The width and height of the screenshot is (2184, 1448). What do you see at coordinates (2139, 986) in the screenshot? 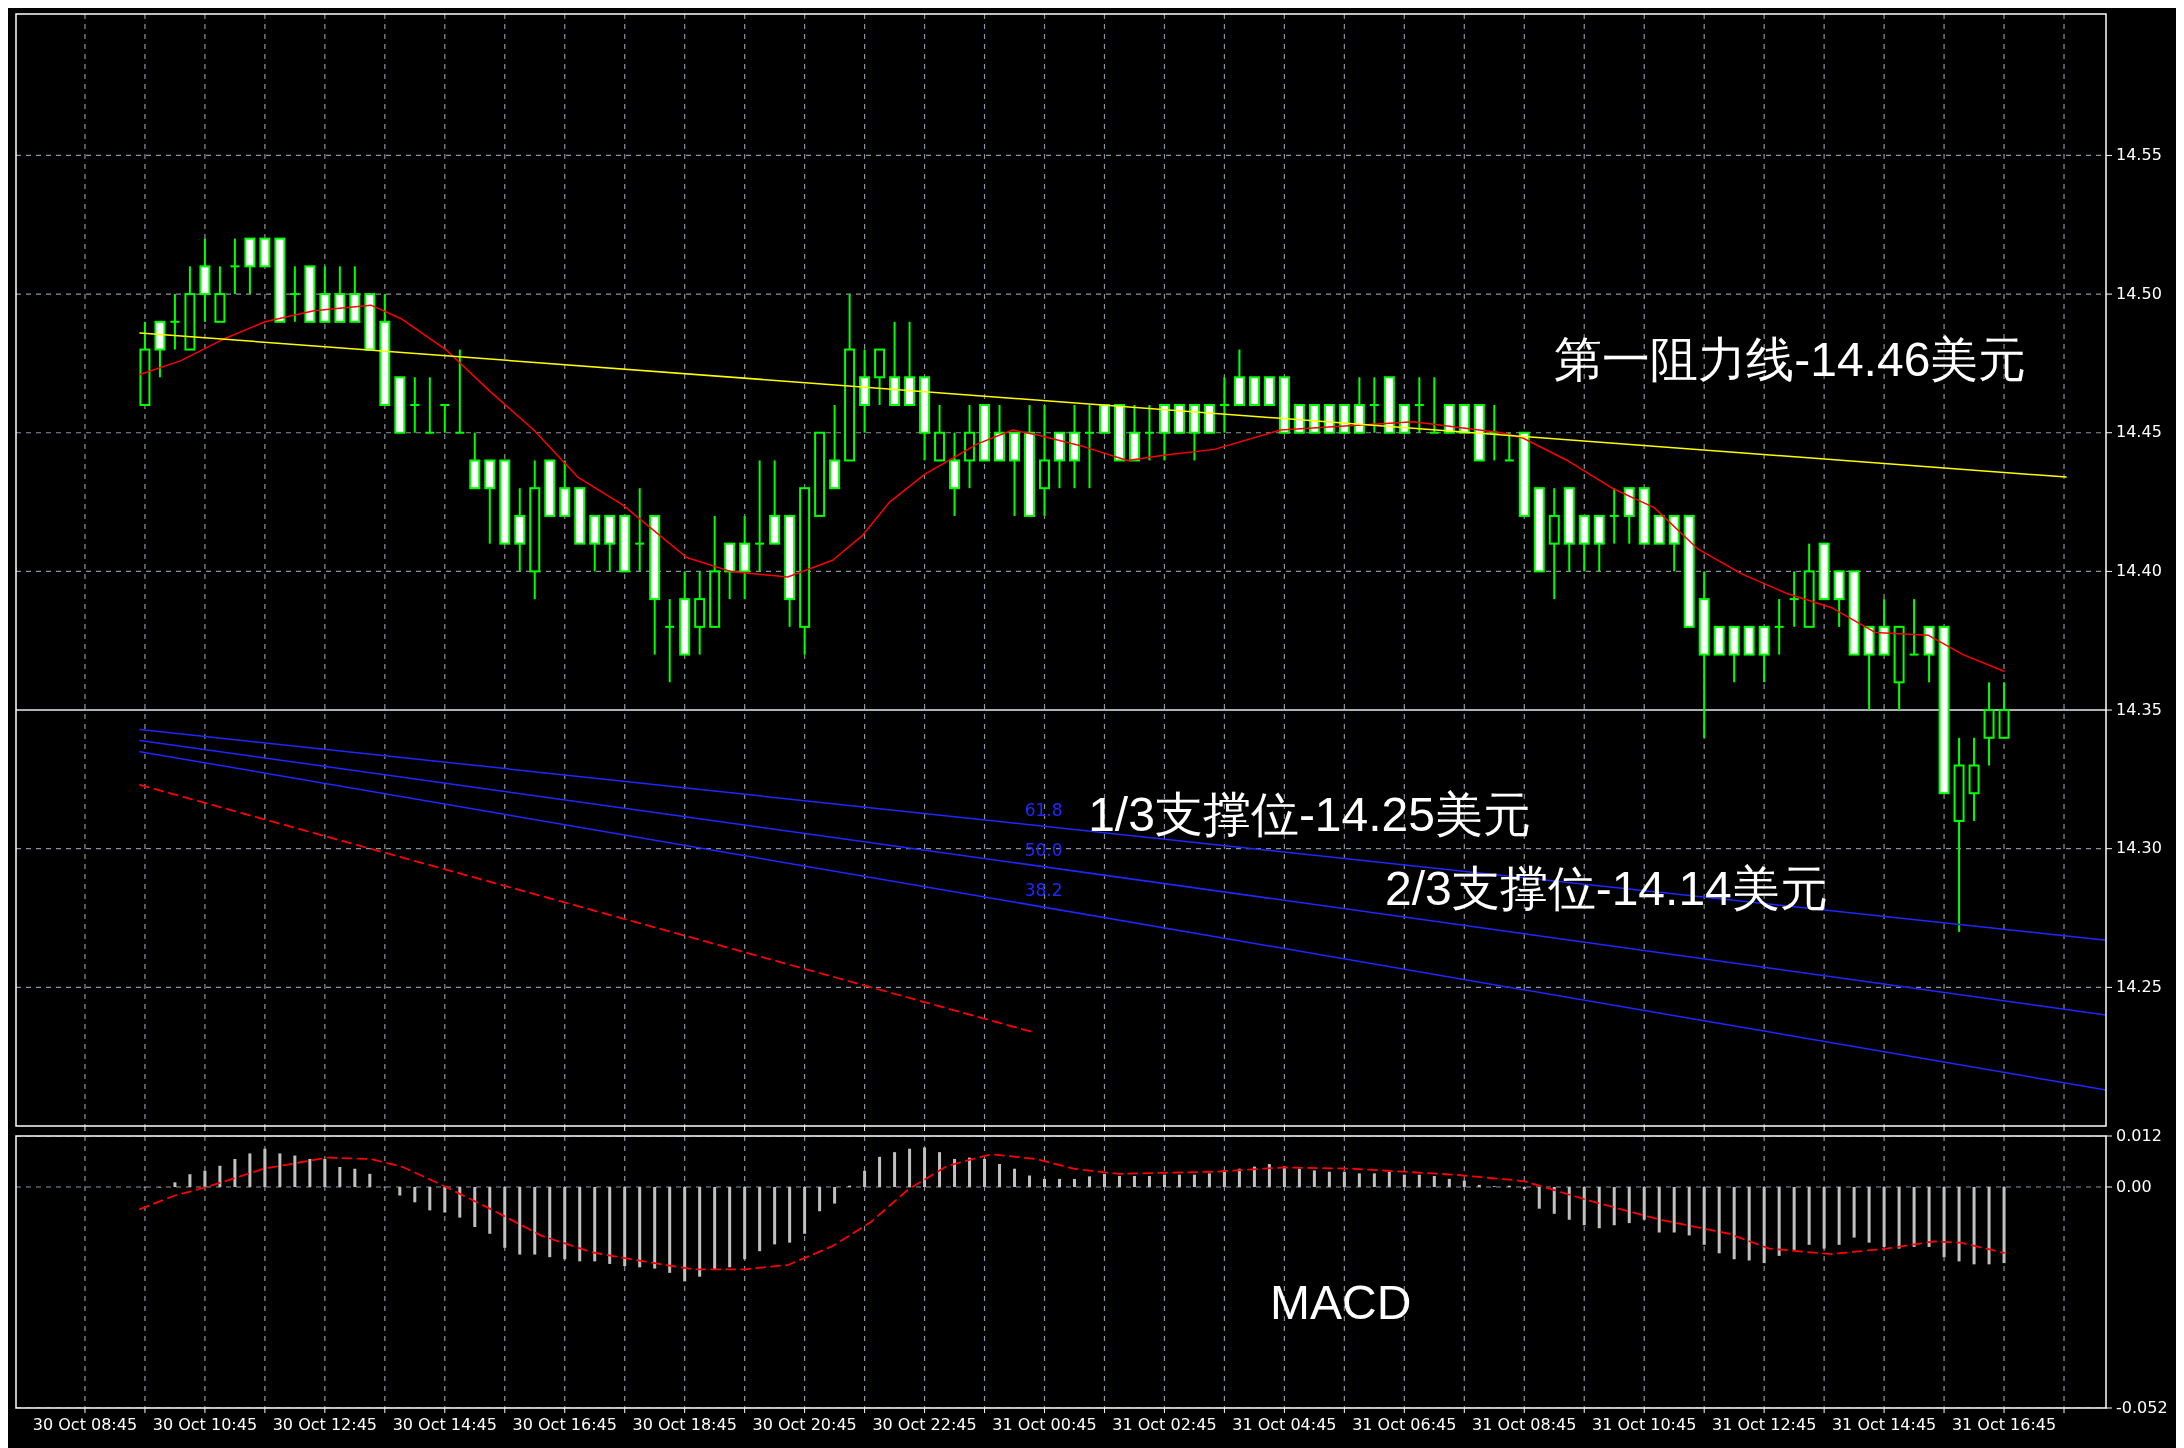
I see `y-tick-label: 14.25` at bounding box center [2139, 986].